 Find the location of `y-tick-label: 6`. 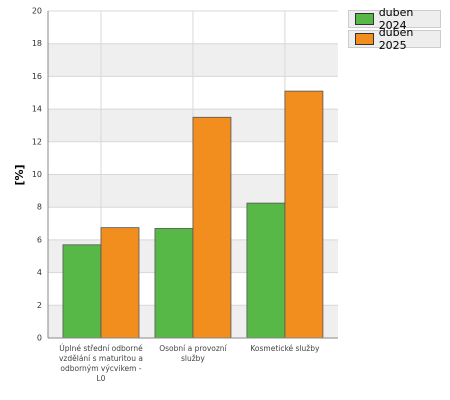

y-tick-label: 6 is located at coordinates (39, 239).